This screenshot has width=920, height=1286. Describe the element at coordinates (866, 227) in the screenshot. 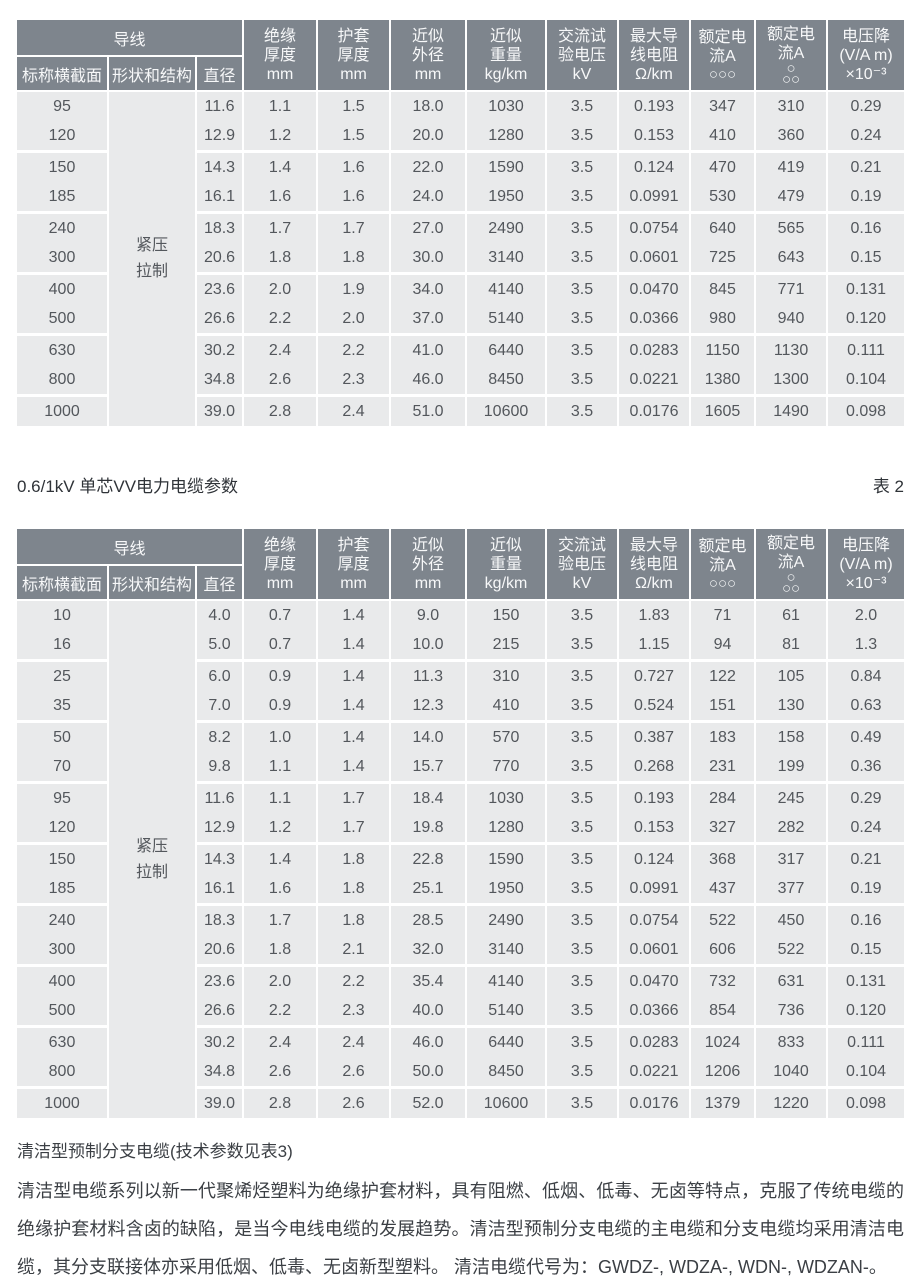

I see `table-cell: 0.16` at that location.